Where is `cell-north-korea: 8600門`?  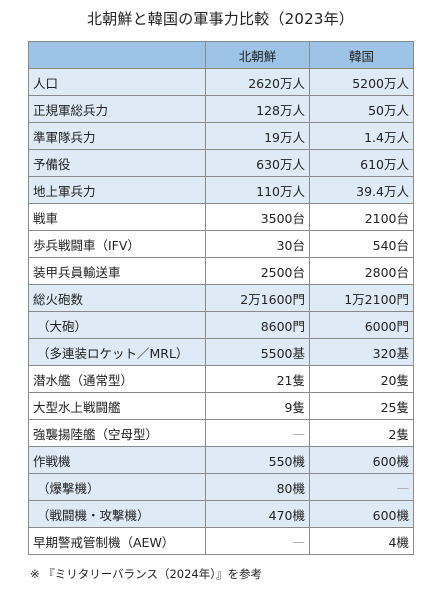
cell-north-korea: 8600門 is located at coordinates (257, 325).